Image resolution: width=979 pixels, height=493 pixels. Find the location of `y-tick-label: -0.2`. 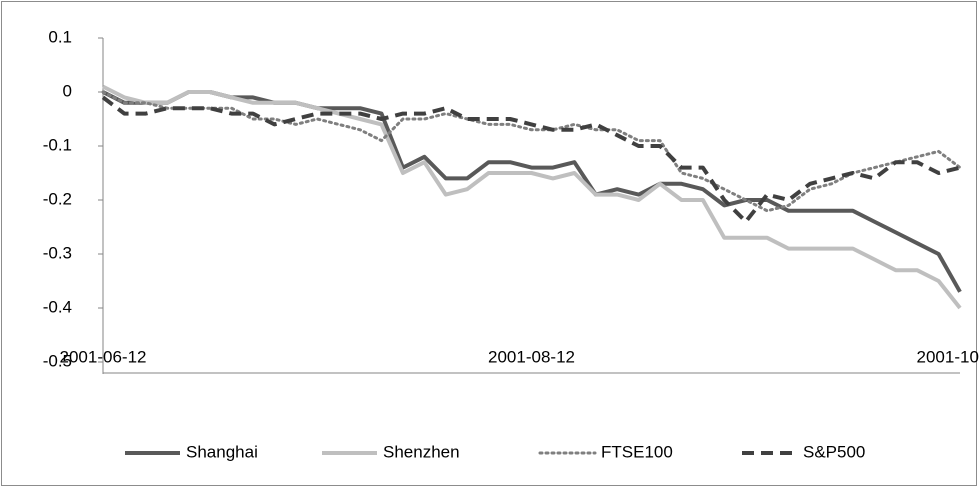

y-tick-label: -0.2 is located at coordinates (57, 198).